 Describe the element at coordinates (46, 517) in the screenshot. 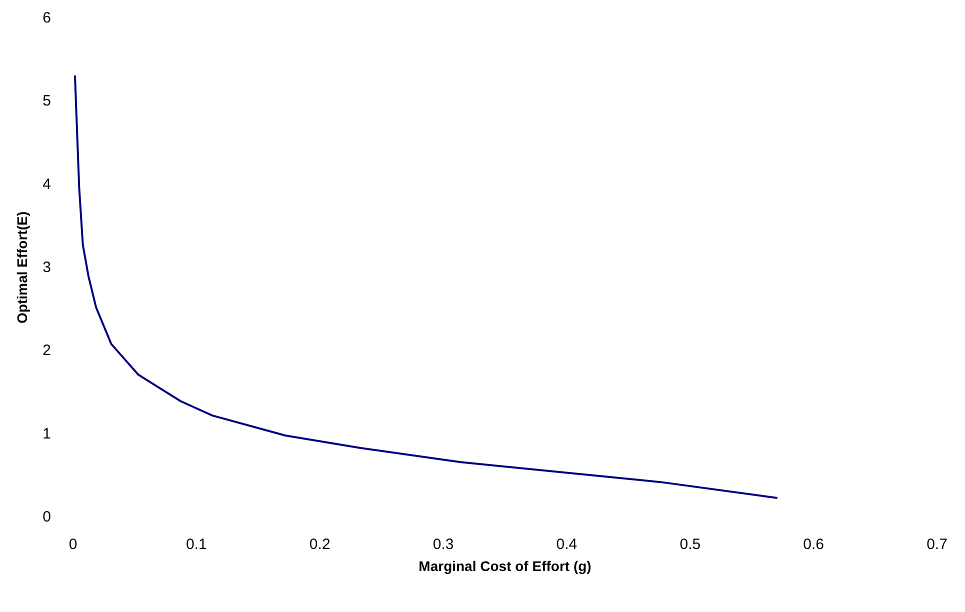

I see `y-tick-label: 0` at that location.